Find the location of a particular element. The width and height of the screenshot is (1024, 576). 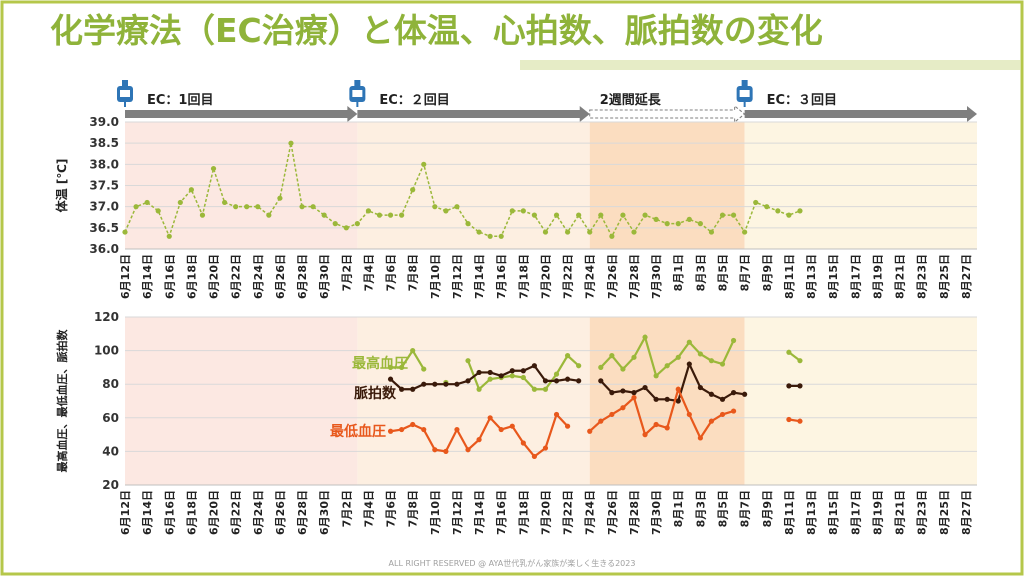

x-tick-label: 7月16日 is located at coordinates (501, 512).